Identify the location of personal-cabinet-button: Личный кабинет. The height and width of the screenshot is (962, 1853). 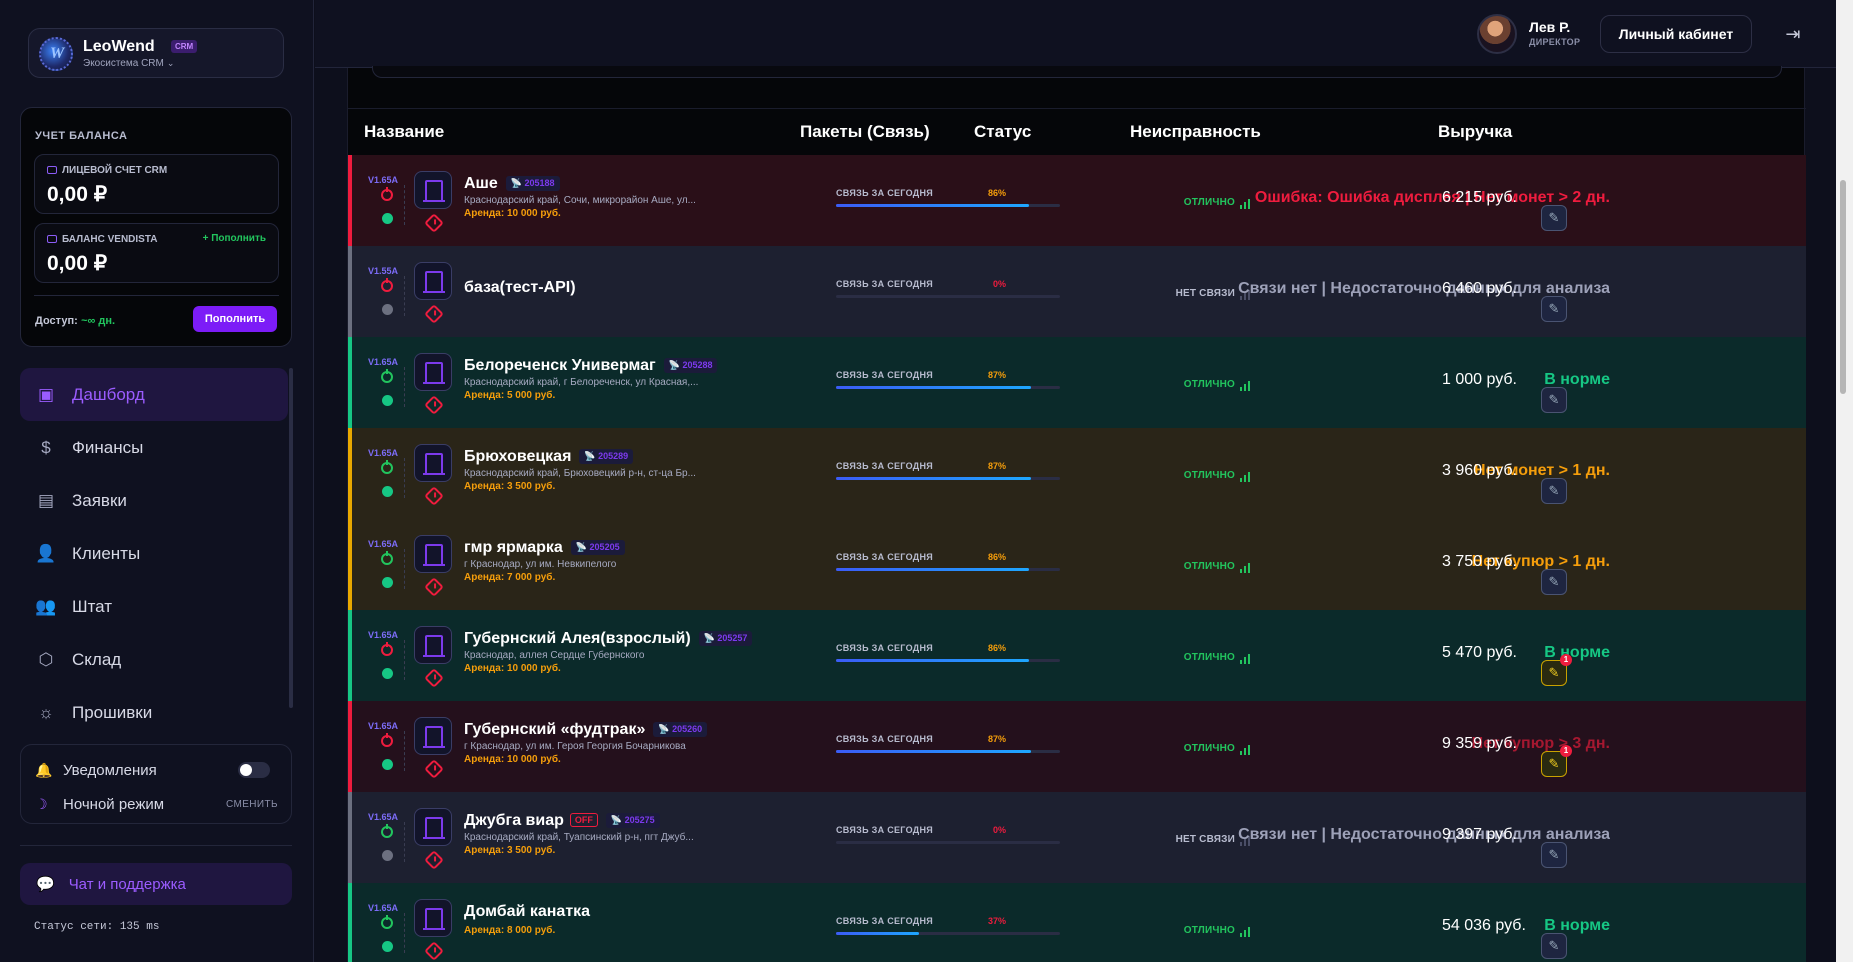
(1676, 34).